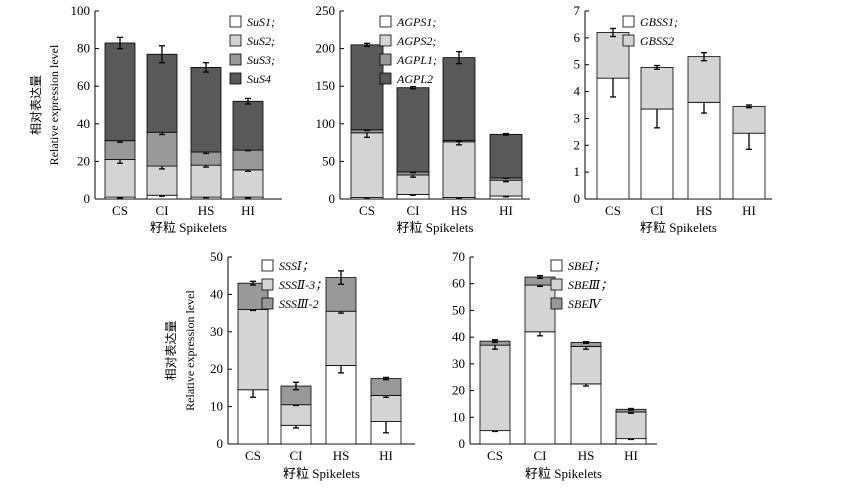 This screenshot has height=490, width=844. I want to click on legend: GBSS1; GBSS2, so click(650, 31).